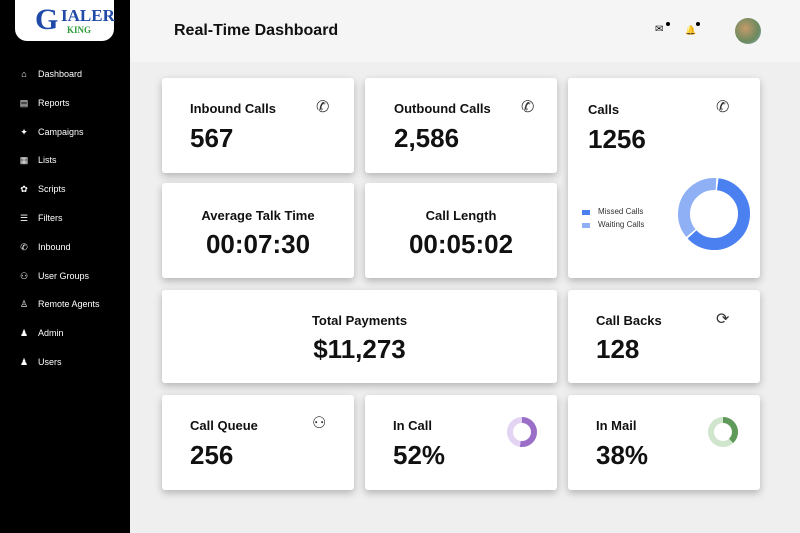 The width and height of the screenshot is (800, 533). I want to click on list-icon: ▦, so click(24, 160).